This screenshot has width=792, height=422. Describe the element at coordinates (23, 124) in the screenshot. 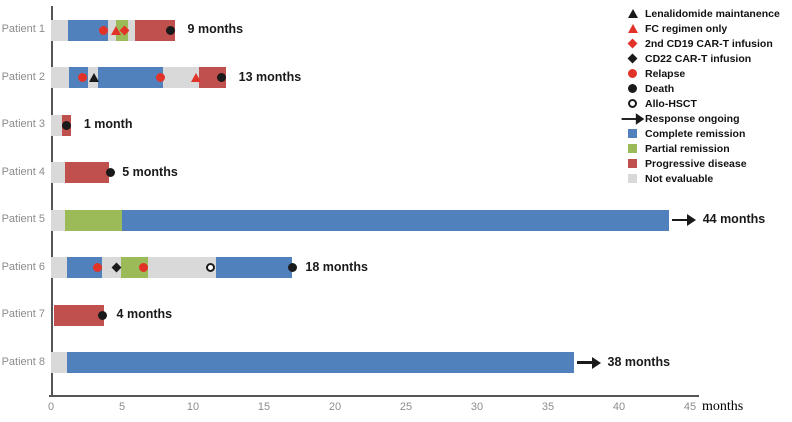

I see `patient-label-3: Patient 3` at that location.